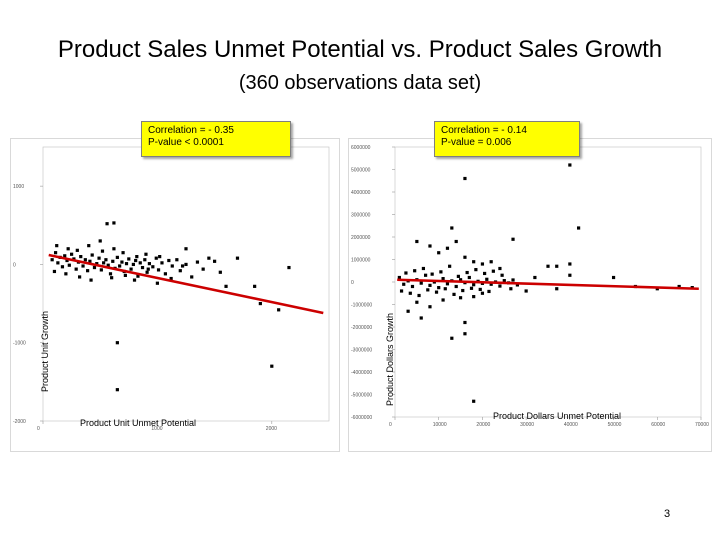 The height and width of the screenshot is (540, 720). I want to click on dollars-y-axis-label: Product Dollars Growth, so click(390, 359).